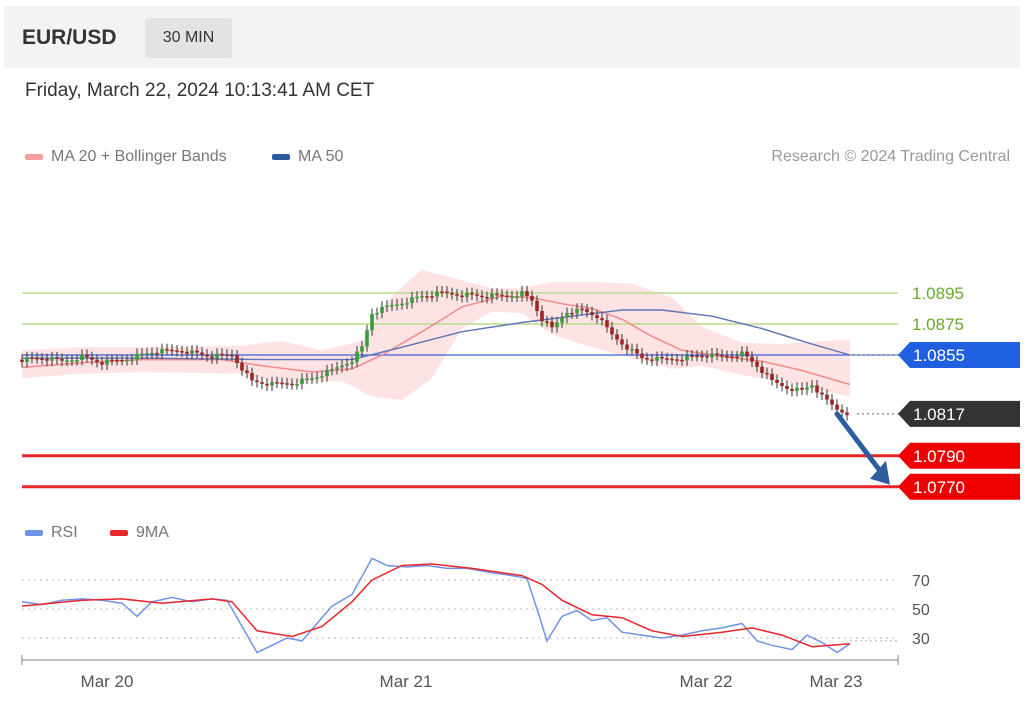 This screenshot has width=1024, height=718. Describe the element at coordinates (939, 487) in the screenshot. I see `price-tag-text-1-0770: 1.0770` at that location.